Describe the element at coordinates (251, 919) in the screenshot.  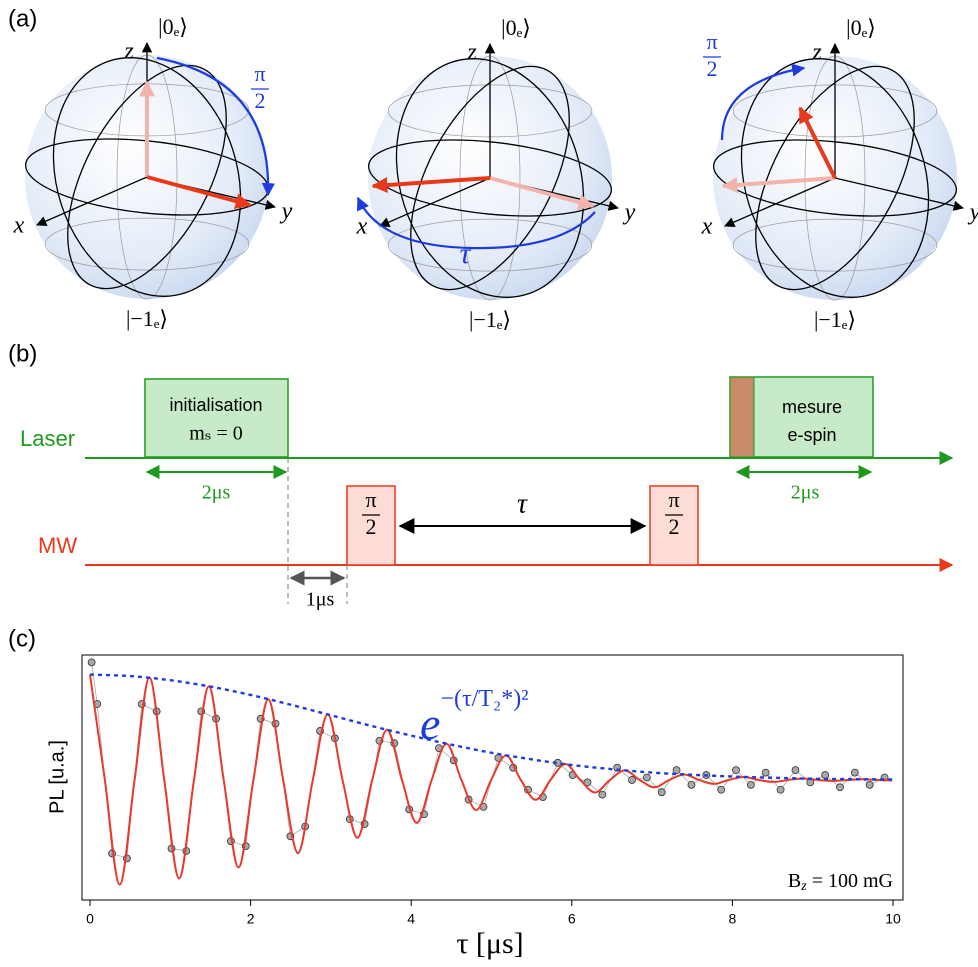
I see `x-tick-label: 2` at that location.